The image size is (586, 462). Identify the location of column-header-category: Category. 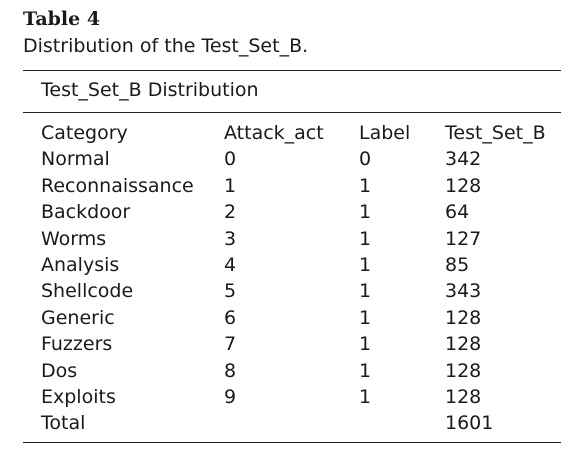
(84, 133).